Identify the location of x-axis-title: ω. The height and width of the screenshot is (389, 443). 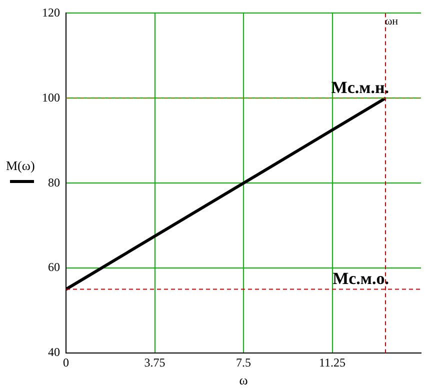
(243, 380).